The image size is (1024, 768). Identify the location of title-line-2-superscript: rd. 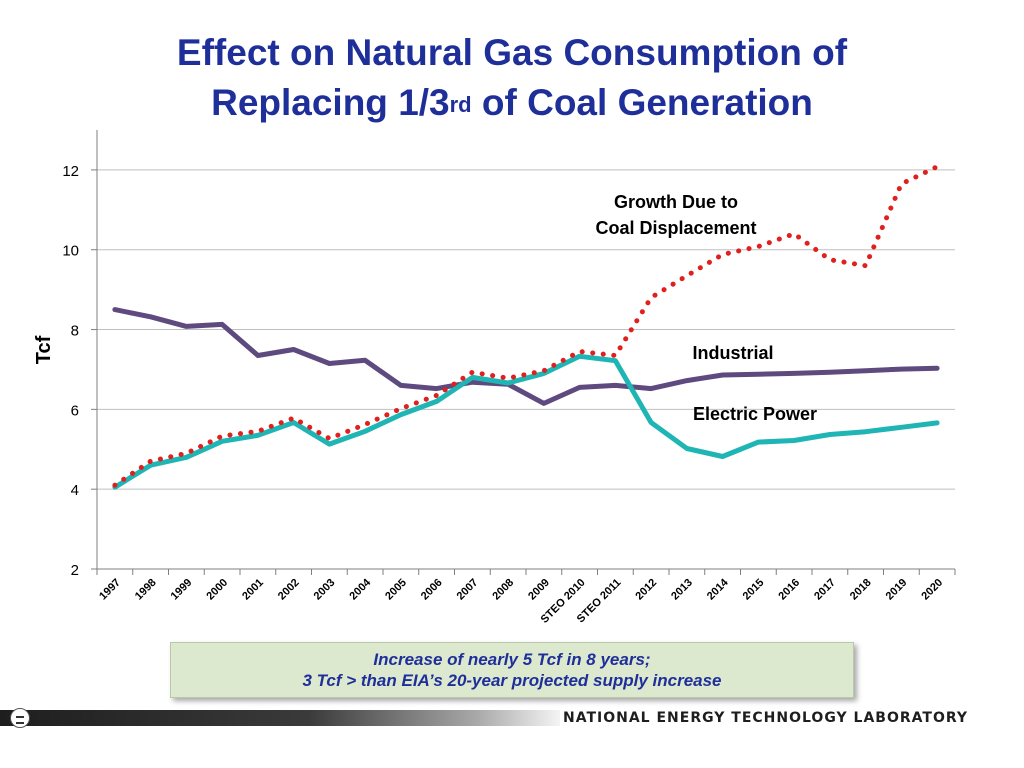
(460, 104).